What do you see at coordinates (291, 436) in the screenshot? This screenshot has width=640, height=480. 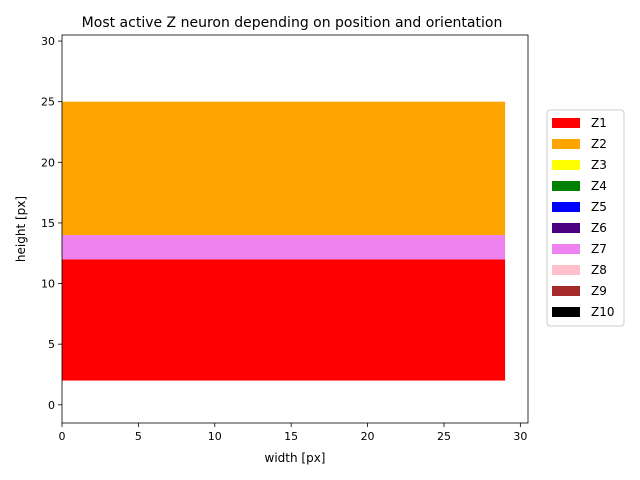 I see `x-tick-label: 15` at bounding box center [291, 436].